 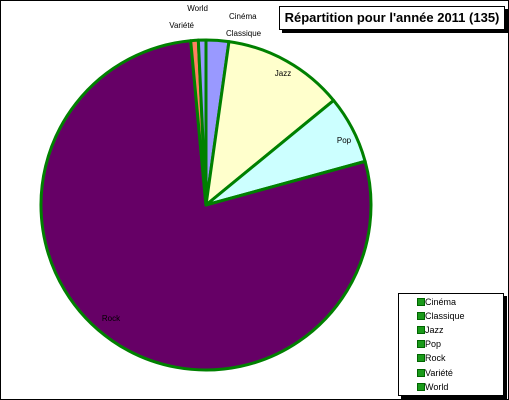 I want to click on chart-title: Répartition pour l'année 2011 (135), so click(x=392, y=18).